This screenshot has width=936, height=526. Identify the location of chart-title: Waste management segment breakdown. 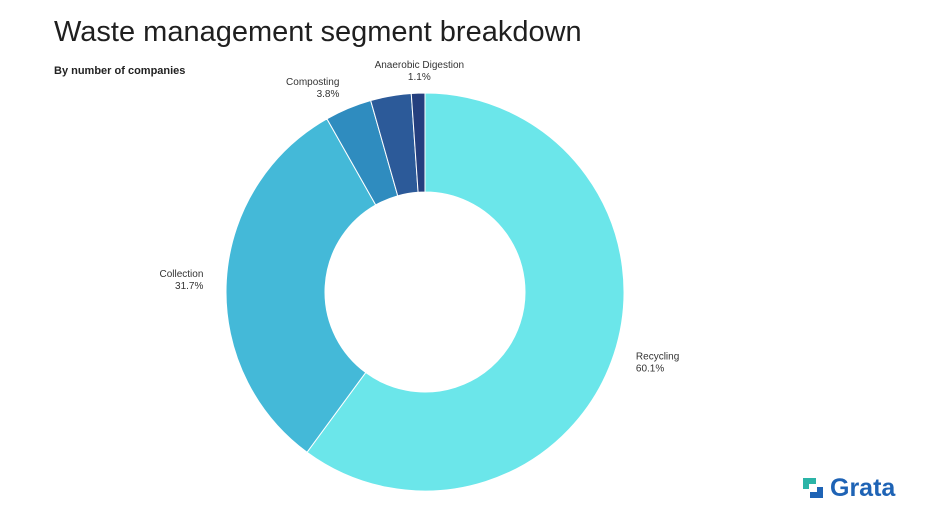
(318, 32).